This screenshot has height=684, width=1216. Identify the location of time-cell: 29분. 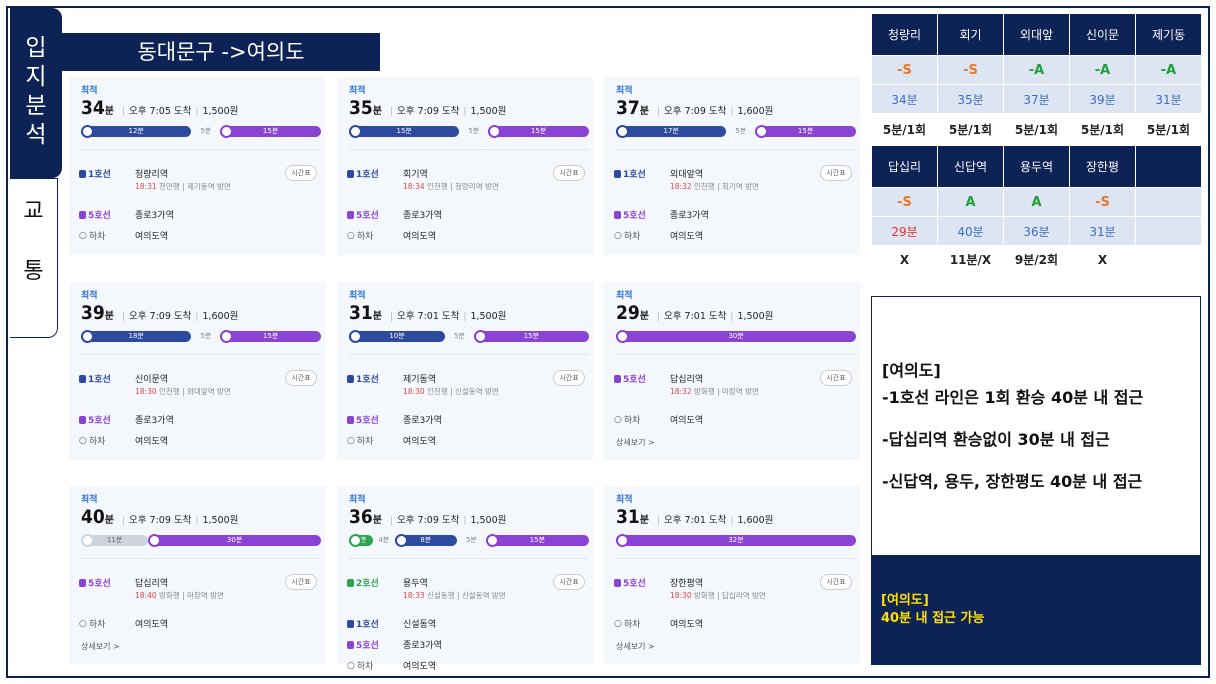
(904, 231).